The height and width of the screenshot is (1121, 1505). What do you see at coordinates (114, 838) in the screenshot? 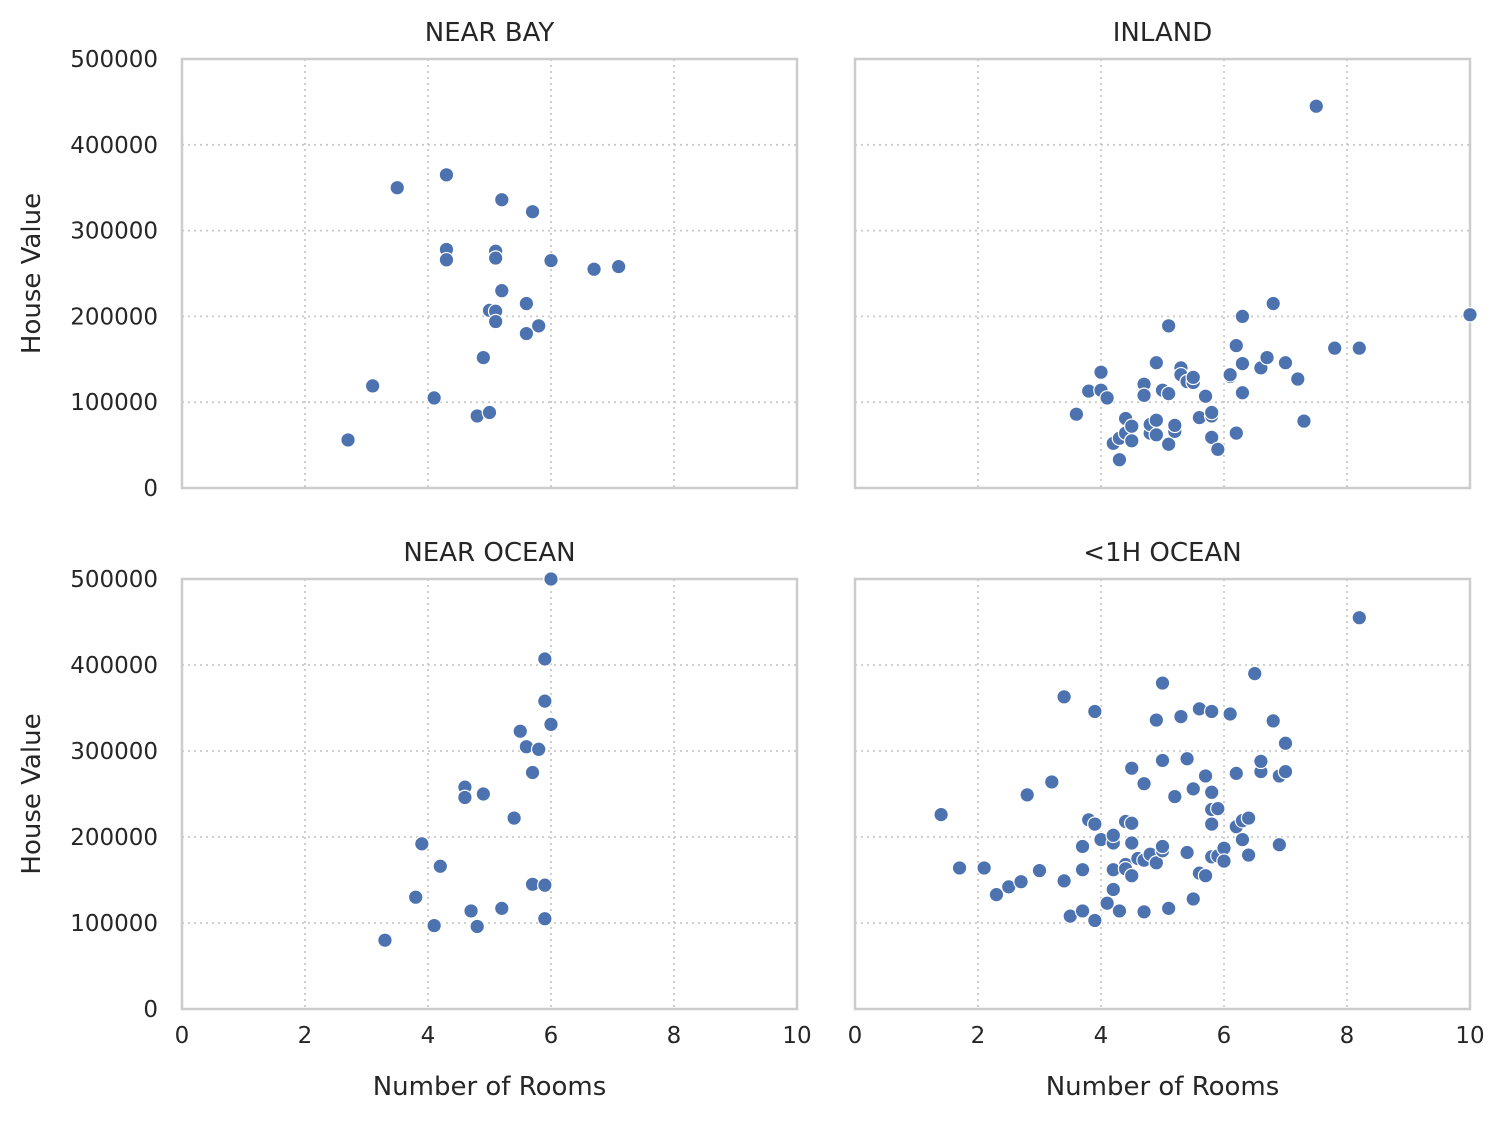
I see `y-tick-label: 200000` at bounding box center [114, 838].